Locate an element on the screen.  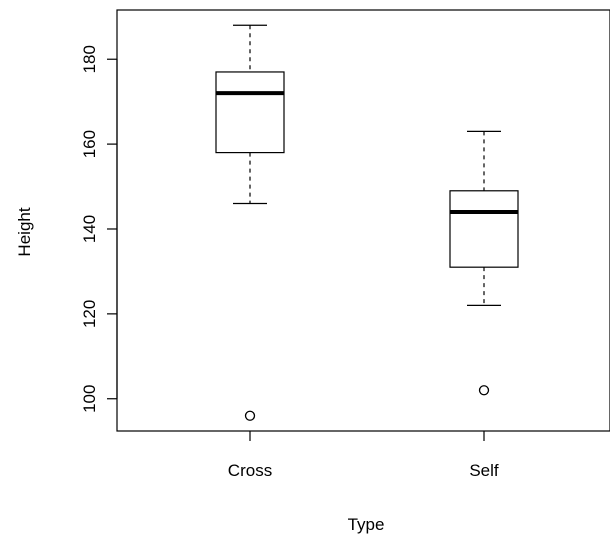
box-cross is located at coordinates (250, 222).